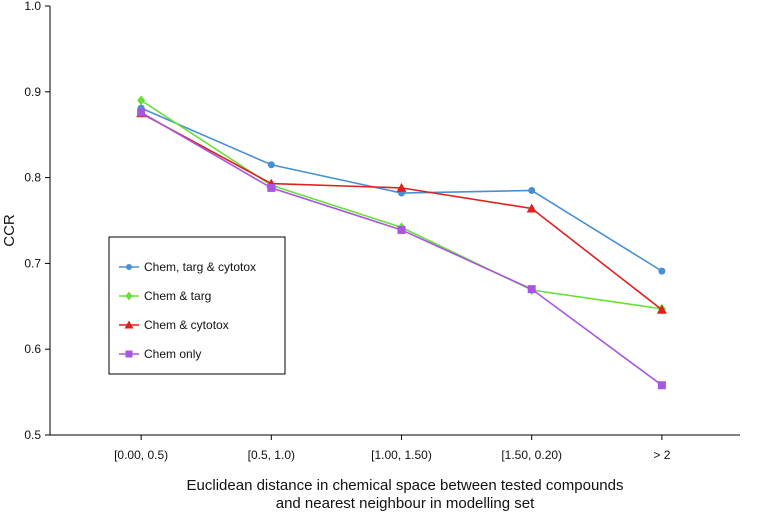 Image resolution: width=783 pixels, height=517 pixels. I want to click on legend-item: Chem, targ & cytotox, so click(187, 267).